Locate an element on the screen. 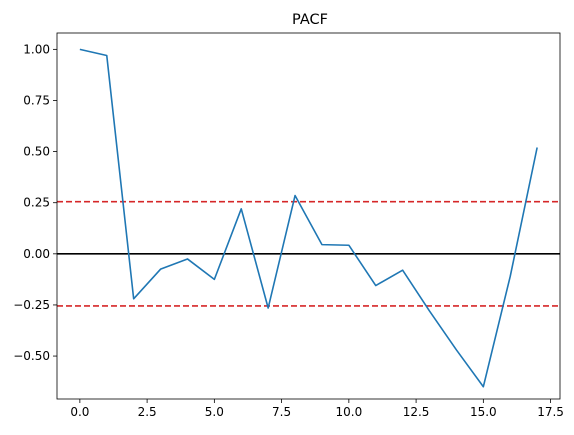  y-axis: −0.50 −0.25 0.00 0.25 0.50 0.75 1.00 is located at coordinates (35, 202).